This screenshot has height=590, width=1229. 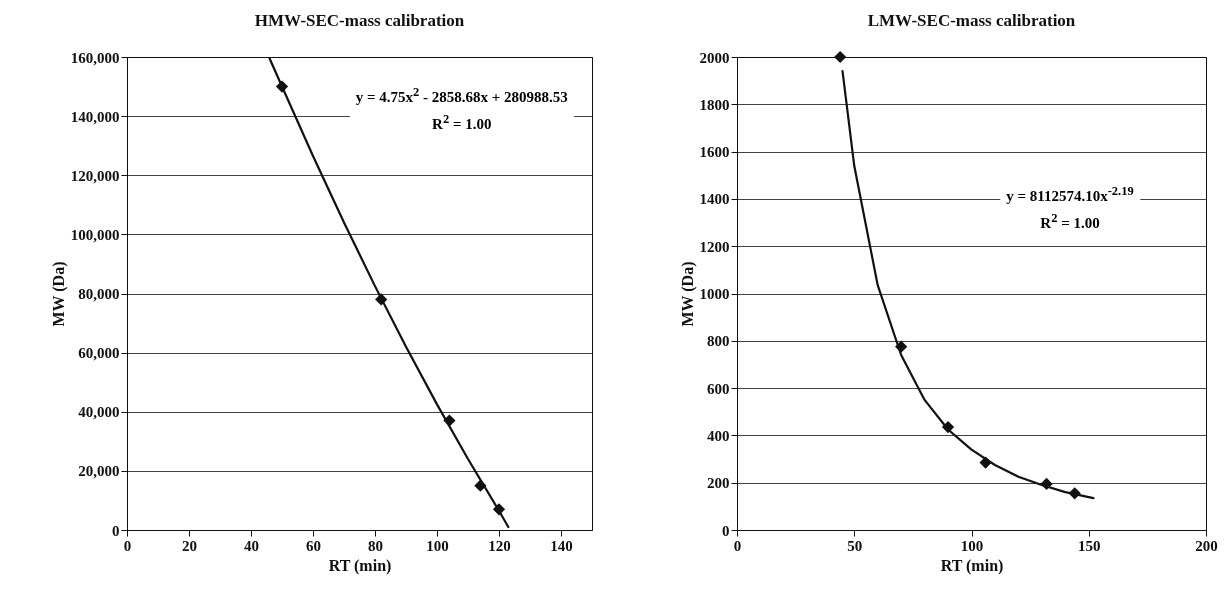 I want to click on x-tick-label: 120, so click(x=499, y=545).